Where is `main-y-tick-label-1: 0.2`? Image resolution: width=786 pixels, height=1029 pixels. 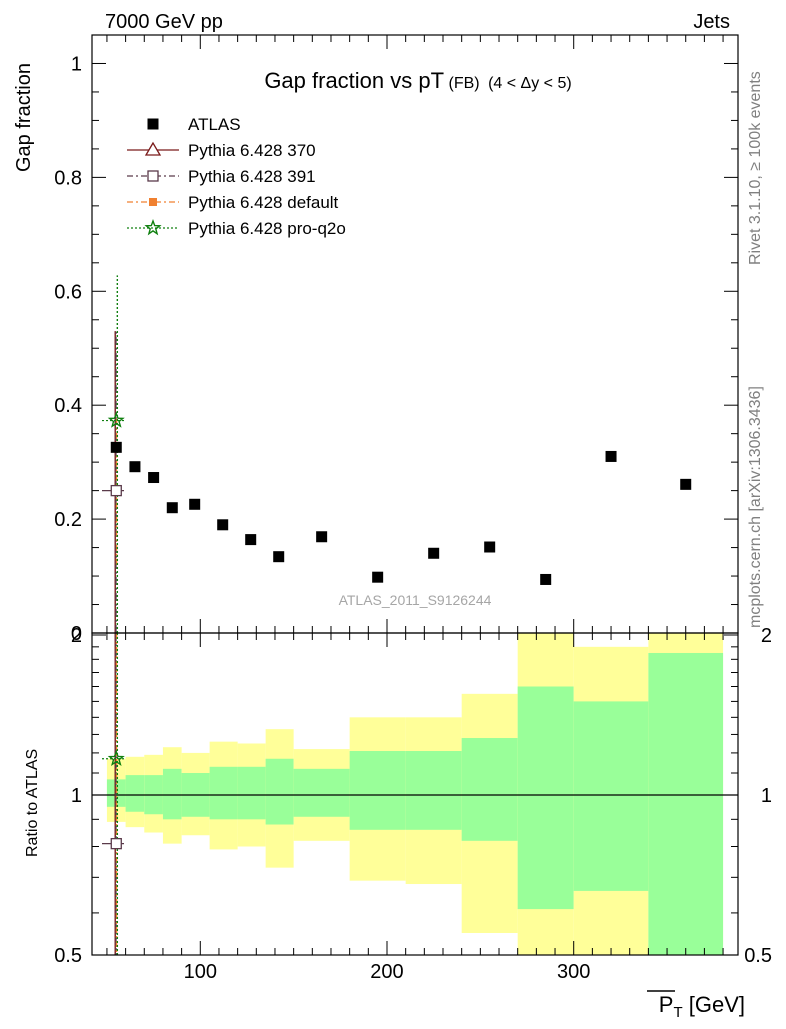 main-y-tick-label-1: 0.2 is located at coordinates (68, 520).